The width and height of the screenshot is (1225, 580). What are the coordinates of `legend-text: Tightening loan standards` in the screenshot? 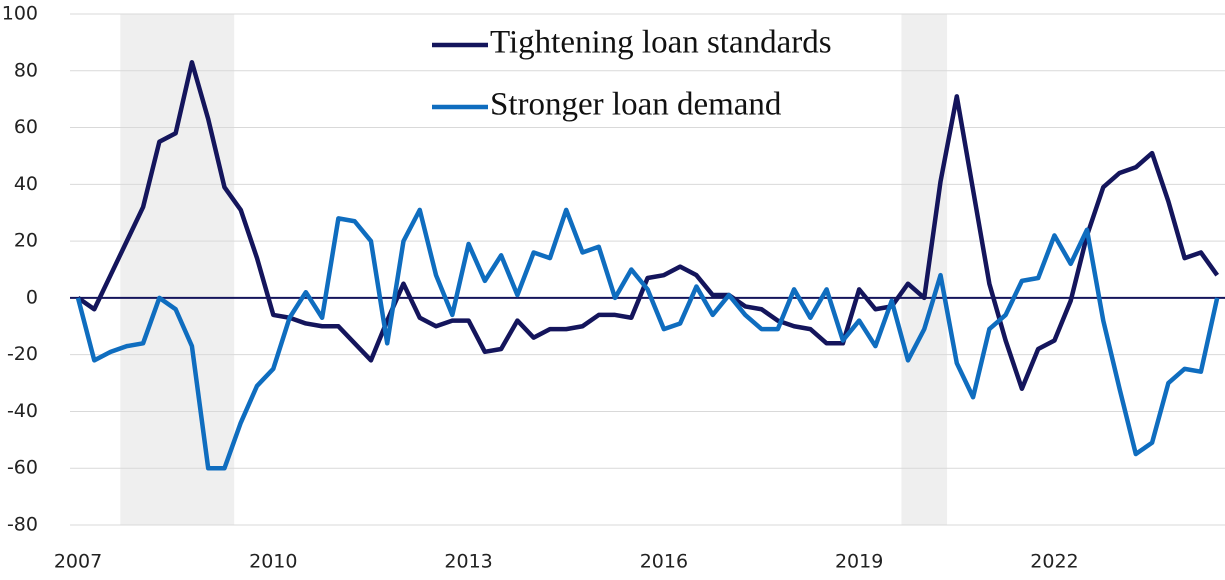 It's located at (661, 43).